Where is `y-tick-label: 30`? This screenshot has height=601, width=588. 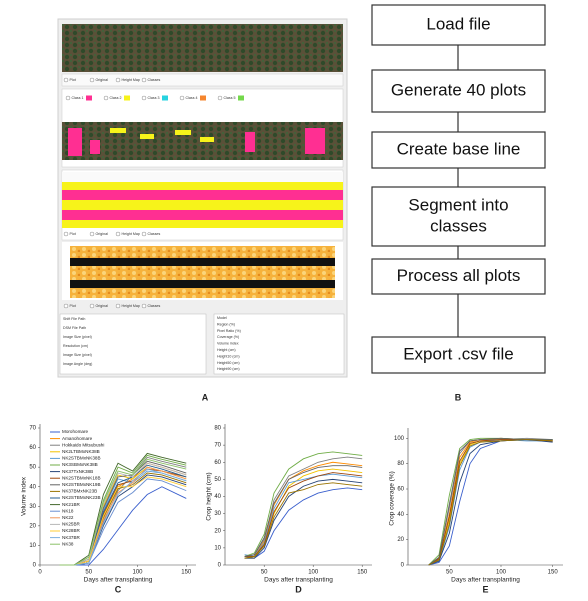
y-tick-label: 30 is located at coordinates (217, 514).